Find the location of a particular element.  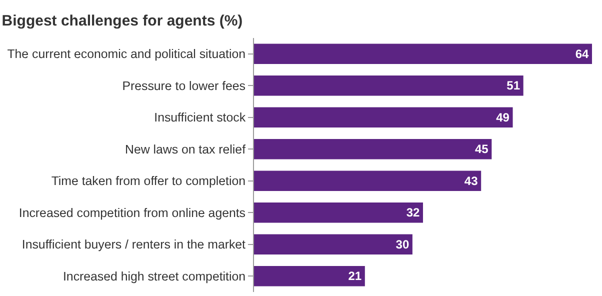

text: Biggest challenges for agents (%) is located at coordinates (122, 21).